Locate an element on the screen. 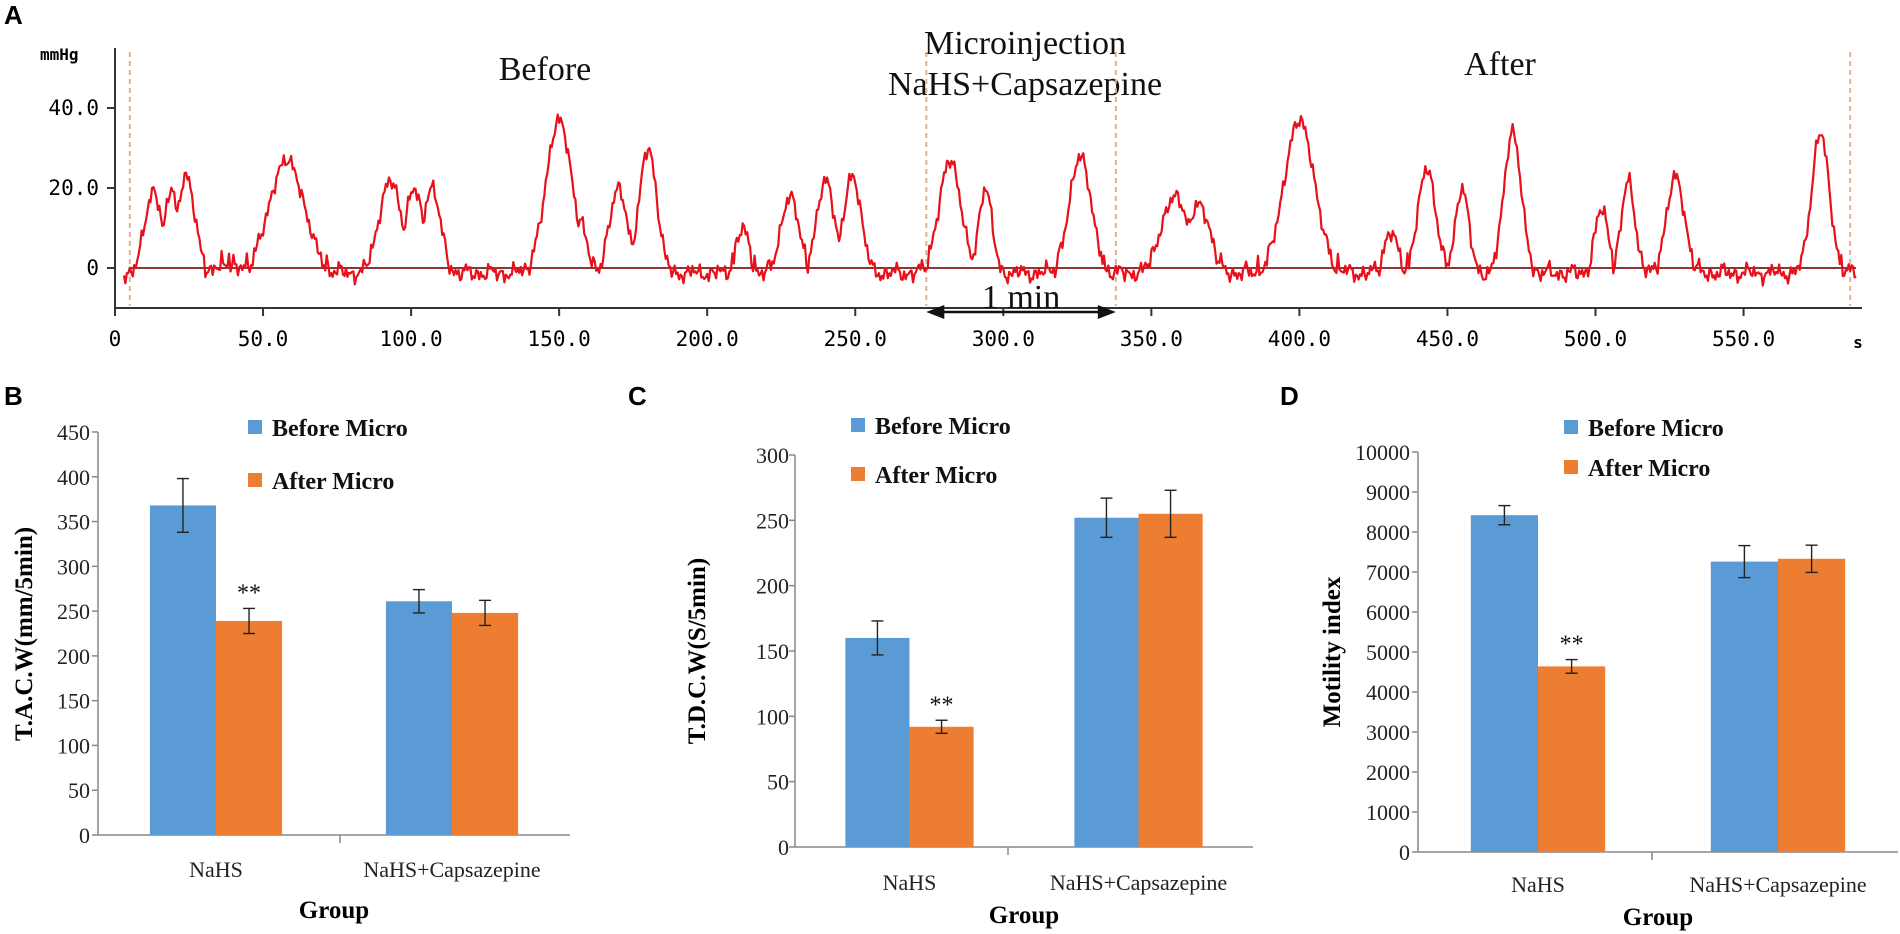  y-tick-label: 3000 is located at coordinates (1388, 732).